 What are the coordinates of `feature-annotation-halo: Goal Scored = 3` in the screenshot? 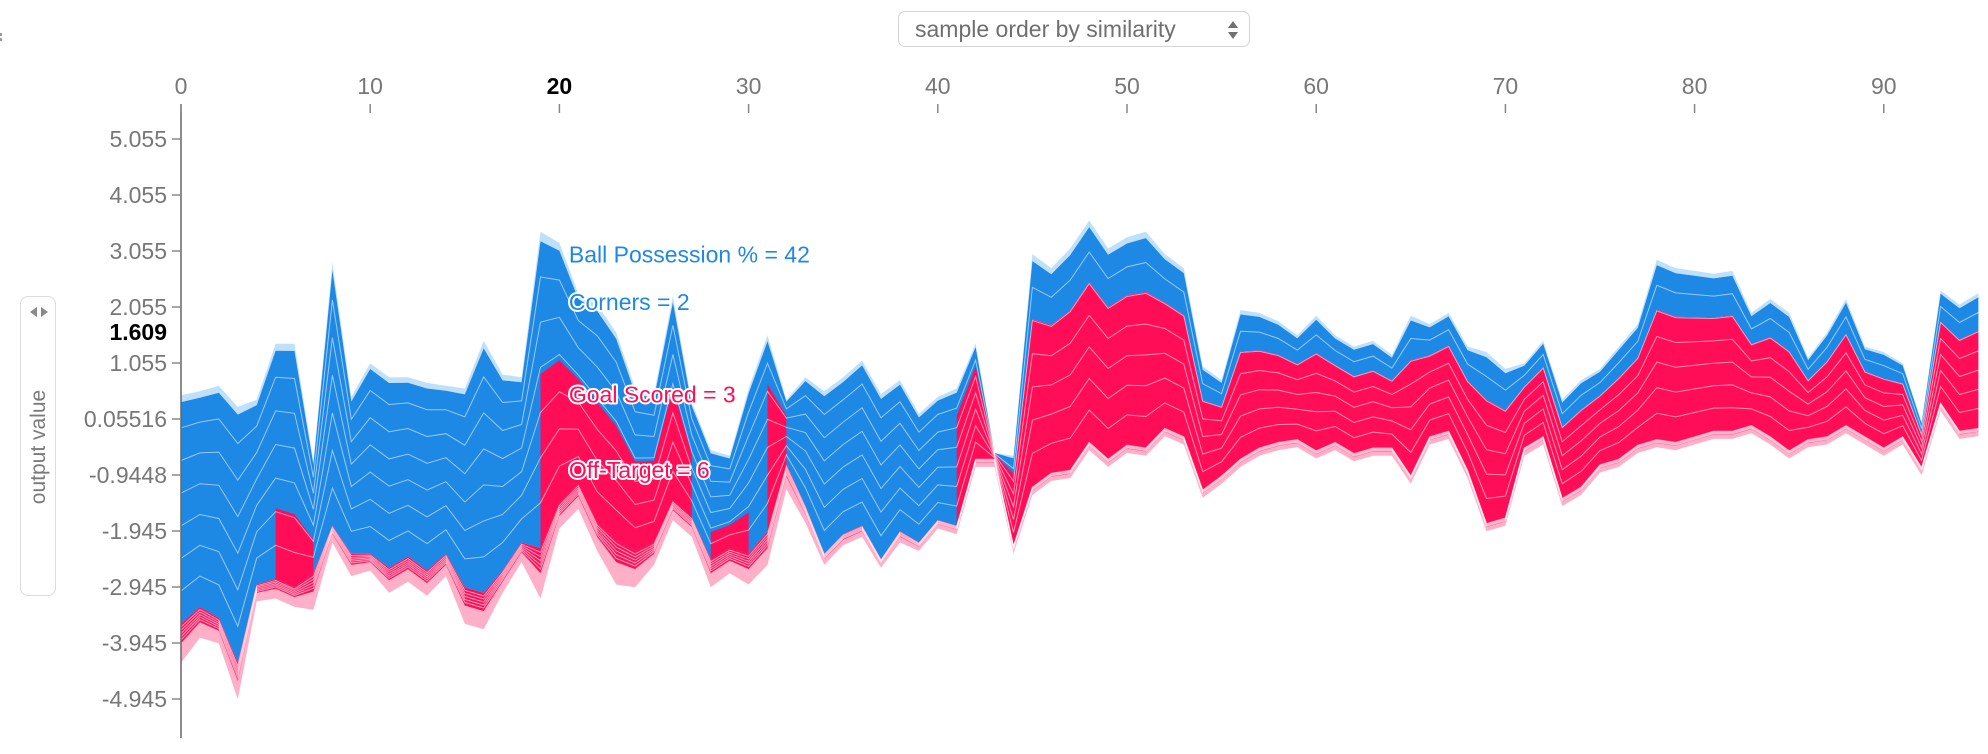 It's located at (652, 394).